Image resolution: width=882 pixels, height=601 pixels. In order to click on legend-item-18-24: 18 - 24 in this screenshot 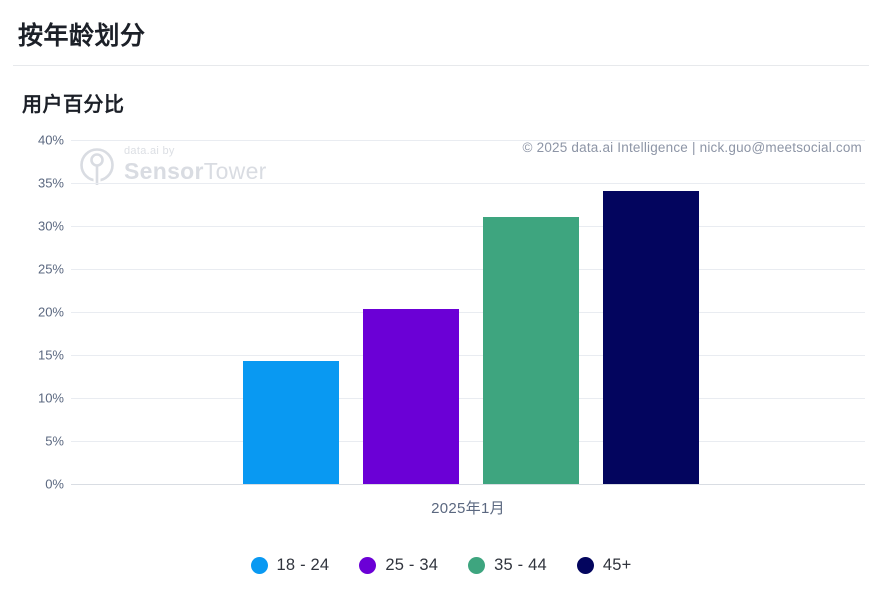, I will do `click(290, 565)`.